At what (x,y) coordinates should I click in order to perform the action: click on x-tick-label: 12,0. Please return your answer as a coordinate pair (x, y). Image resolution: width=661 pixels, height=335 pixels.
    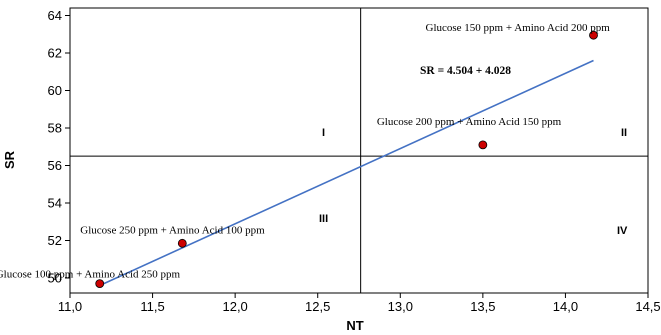
    Looking at the image, I should click on (234, 306).